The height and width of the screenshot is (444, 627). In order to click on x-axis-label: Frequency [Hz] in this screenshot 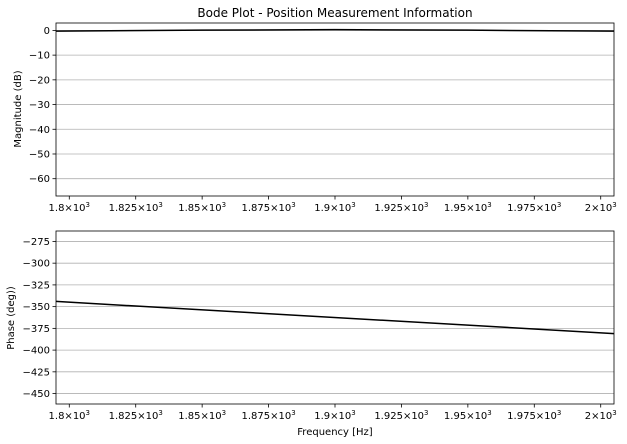, I will do `click(335, 432)`.